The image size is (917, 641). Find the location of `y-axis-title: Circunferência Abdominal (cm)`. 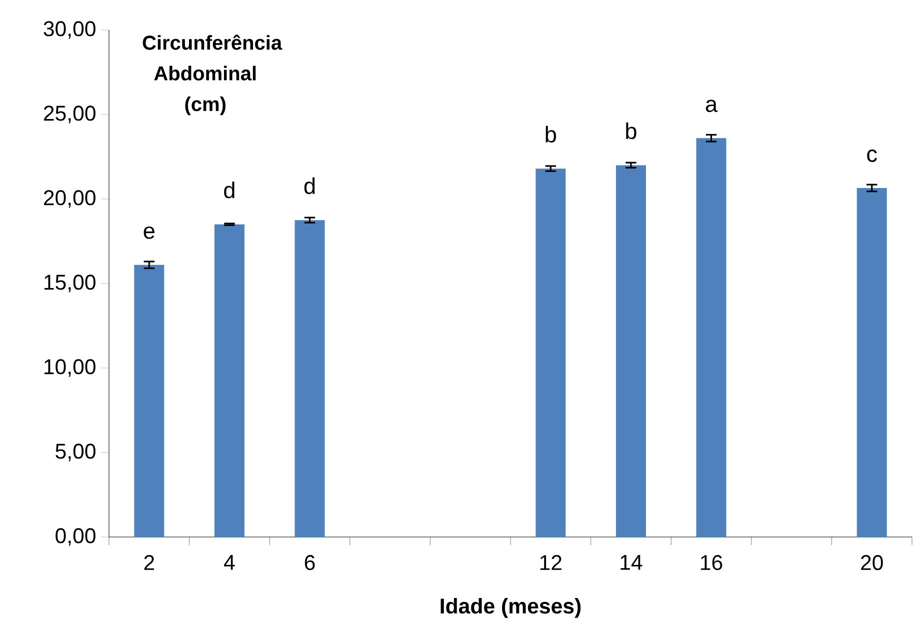

y-axis-title: Circunferência Abdominal (cm) is located at coordinates (212, 75).